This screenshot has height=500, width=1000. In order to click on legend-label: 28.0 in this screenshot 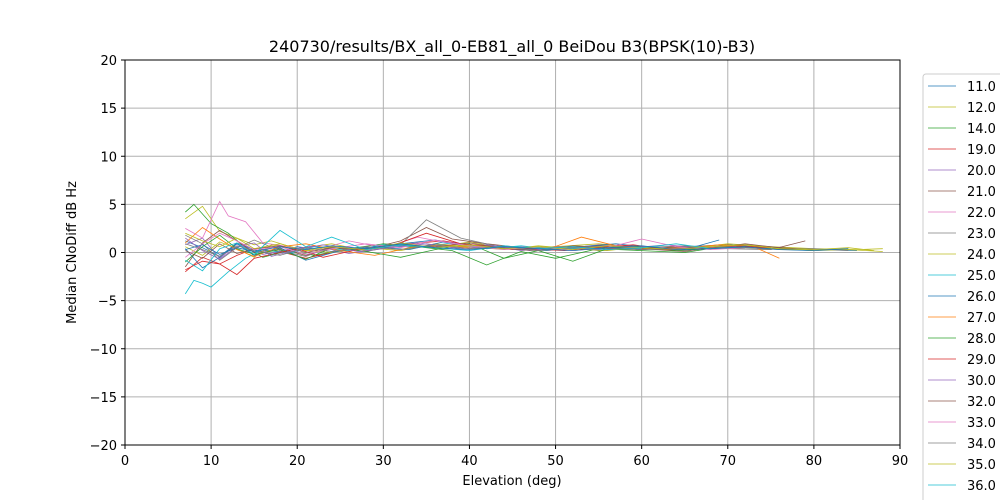, I will do `click(981, 339)`.